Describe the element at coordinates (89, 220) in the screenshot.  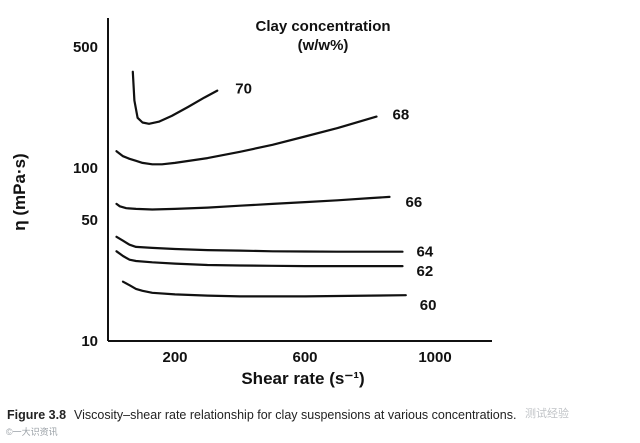
I see `y-tick-label: 50` at that location.